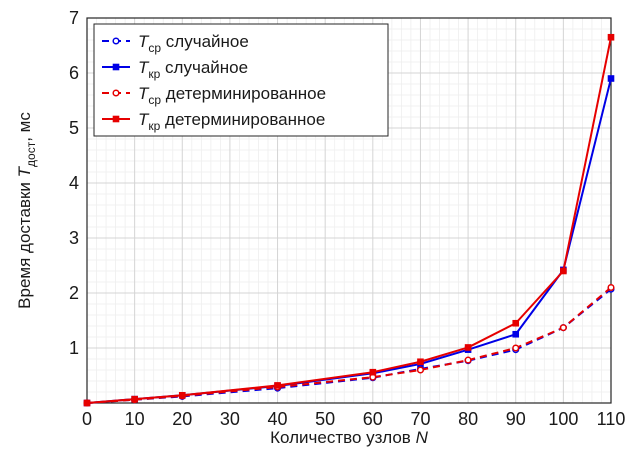 This screenshot has width=636, height=450. What do you see at coordinates (74, 18) in the screenshot?
I see `y-tick-label: 7` at bounding box center [74, 18].